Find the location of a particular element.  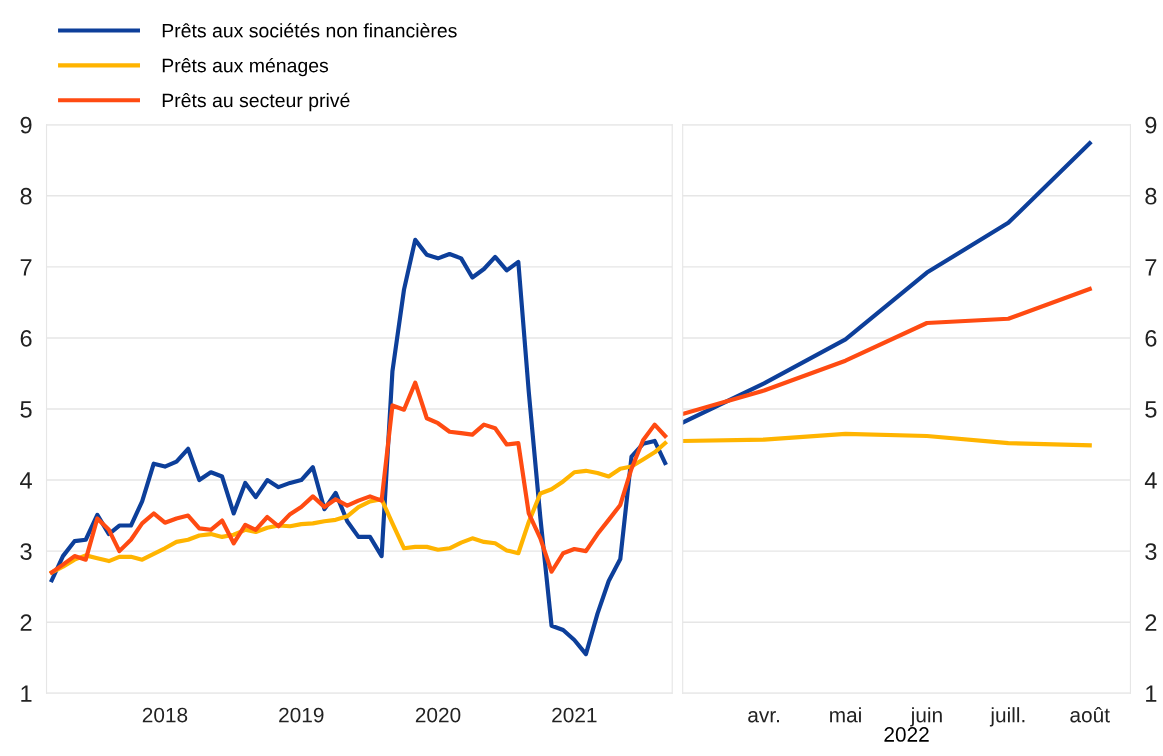

x-tick-label: 2020 is located at coordinates (438, 715).